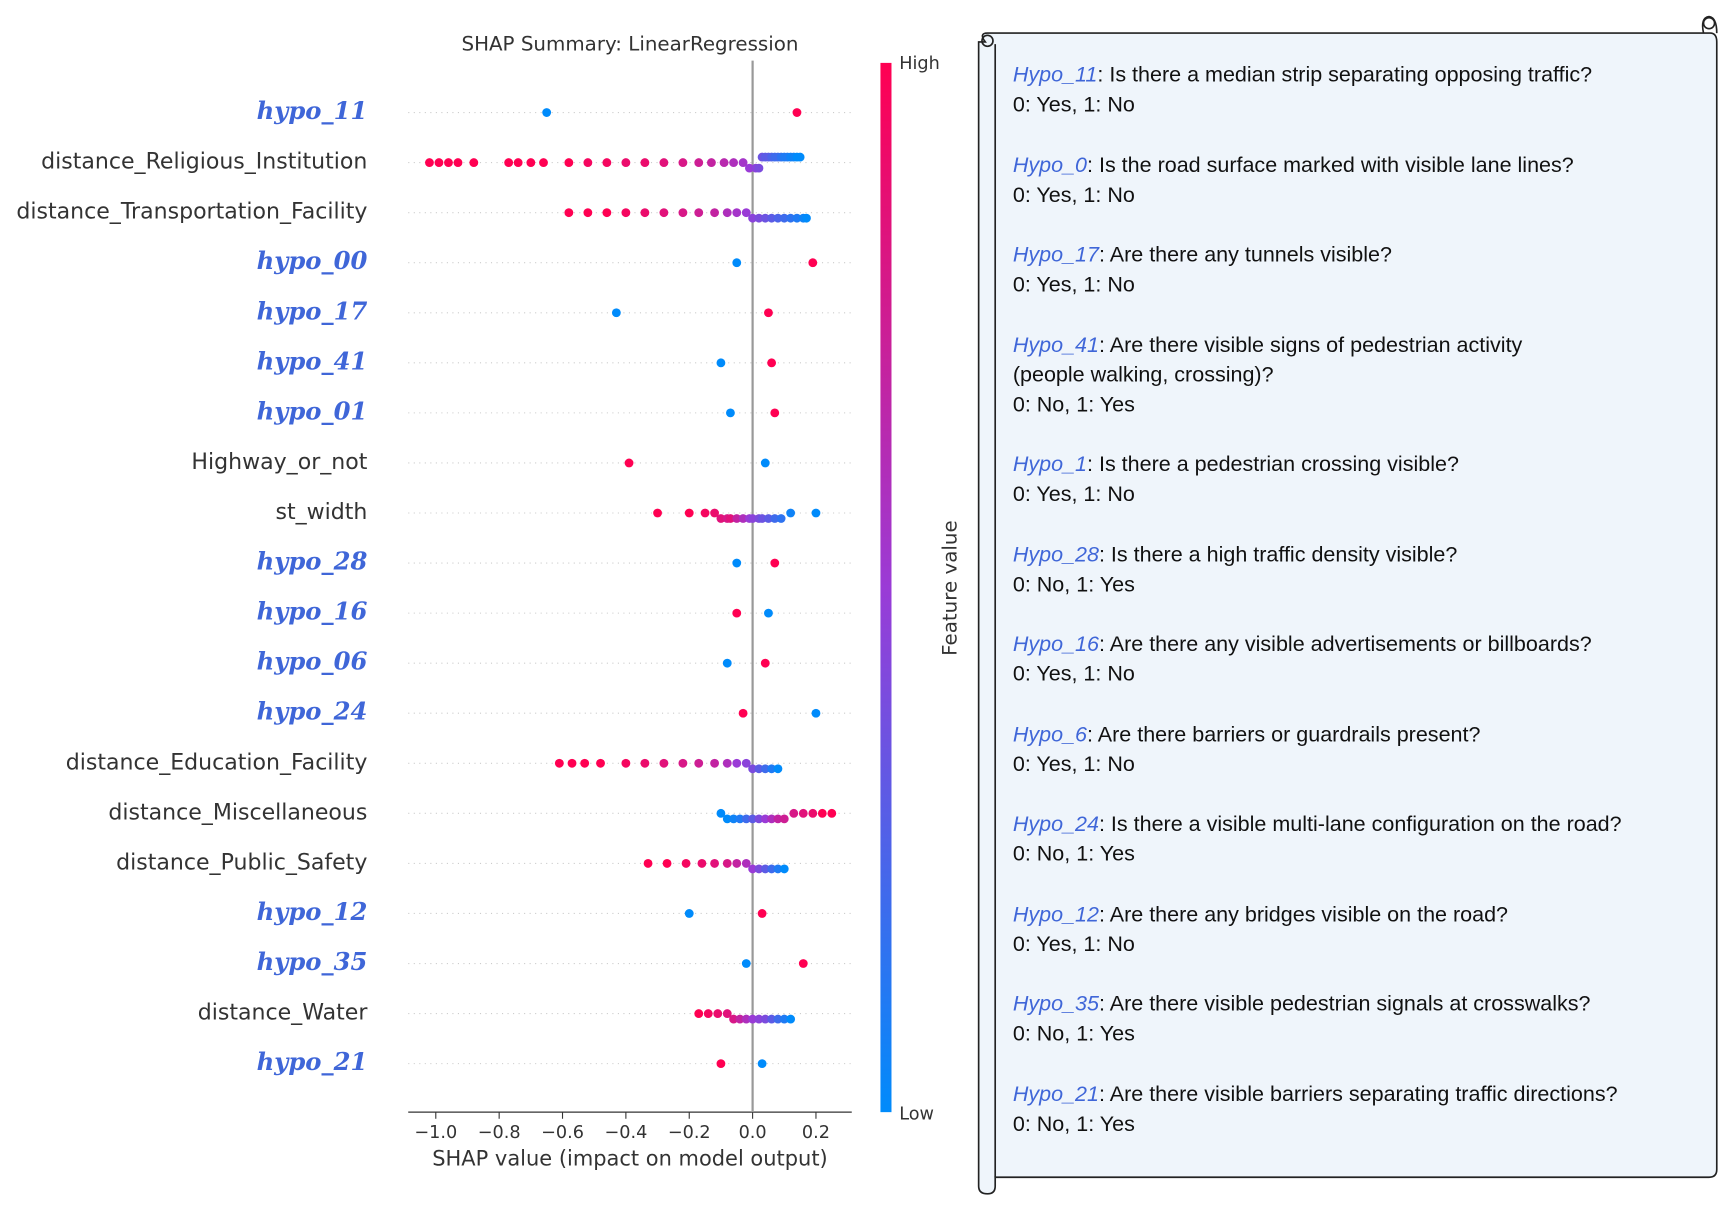  I want to click on feature-label: distance_Public_Safety, so click(241, 862).